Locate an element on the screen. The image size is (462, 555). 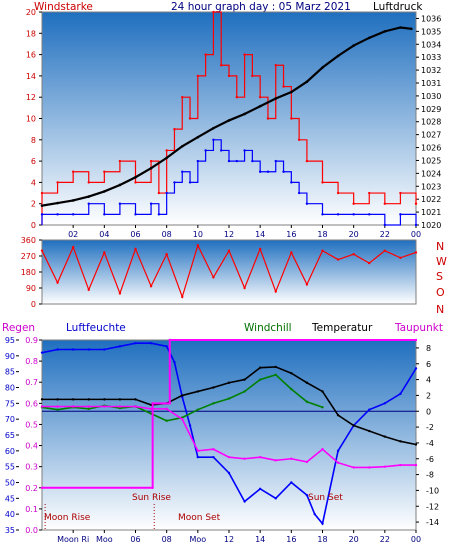
temp-tick-label: 4 is located at coordinates (428, 380).